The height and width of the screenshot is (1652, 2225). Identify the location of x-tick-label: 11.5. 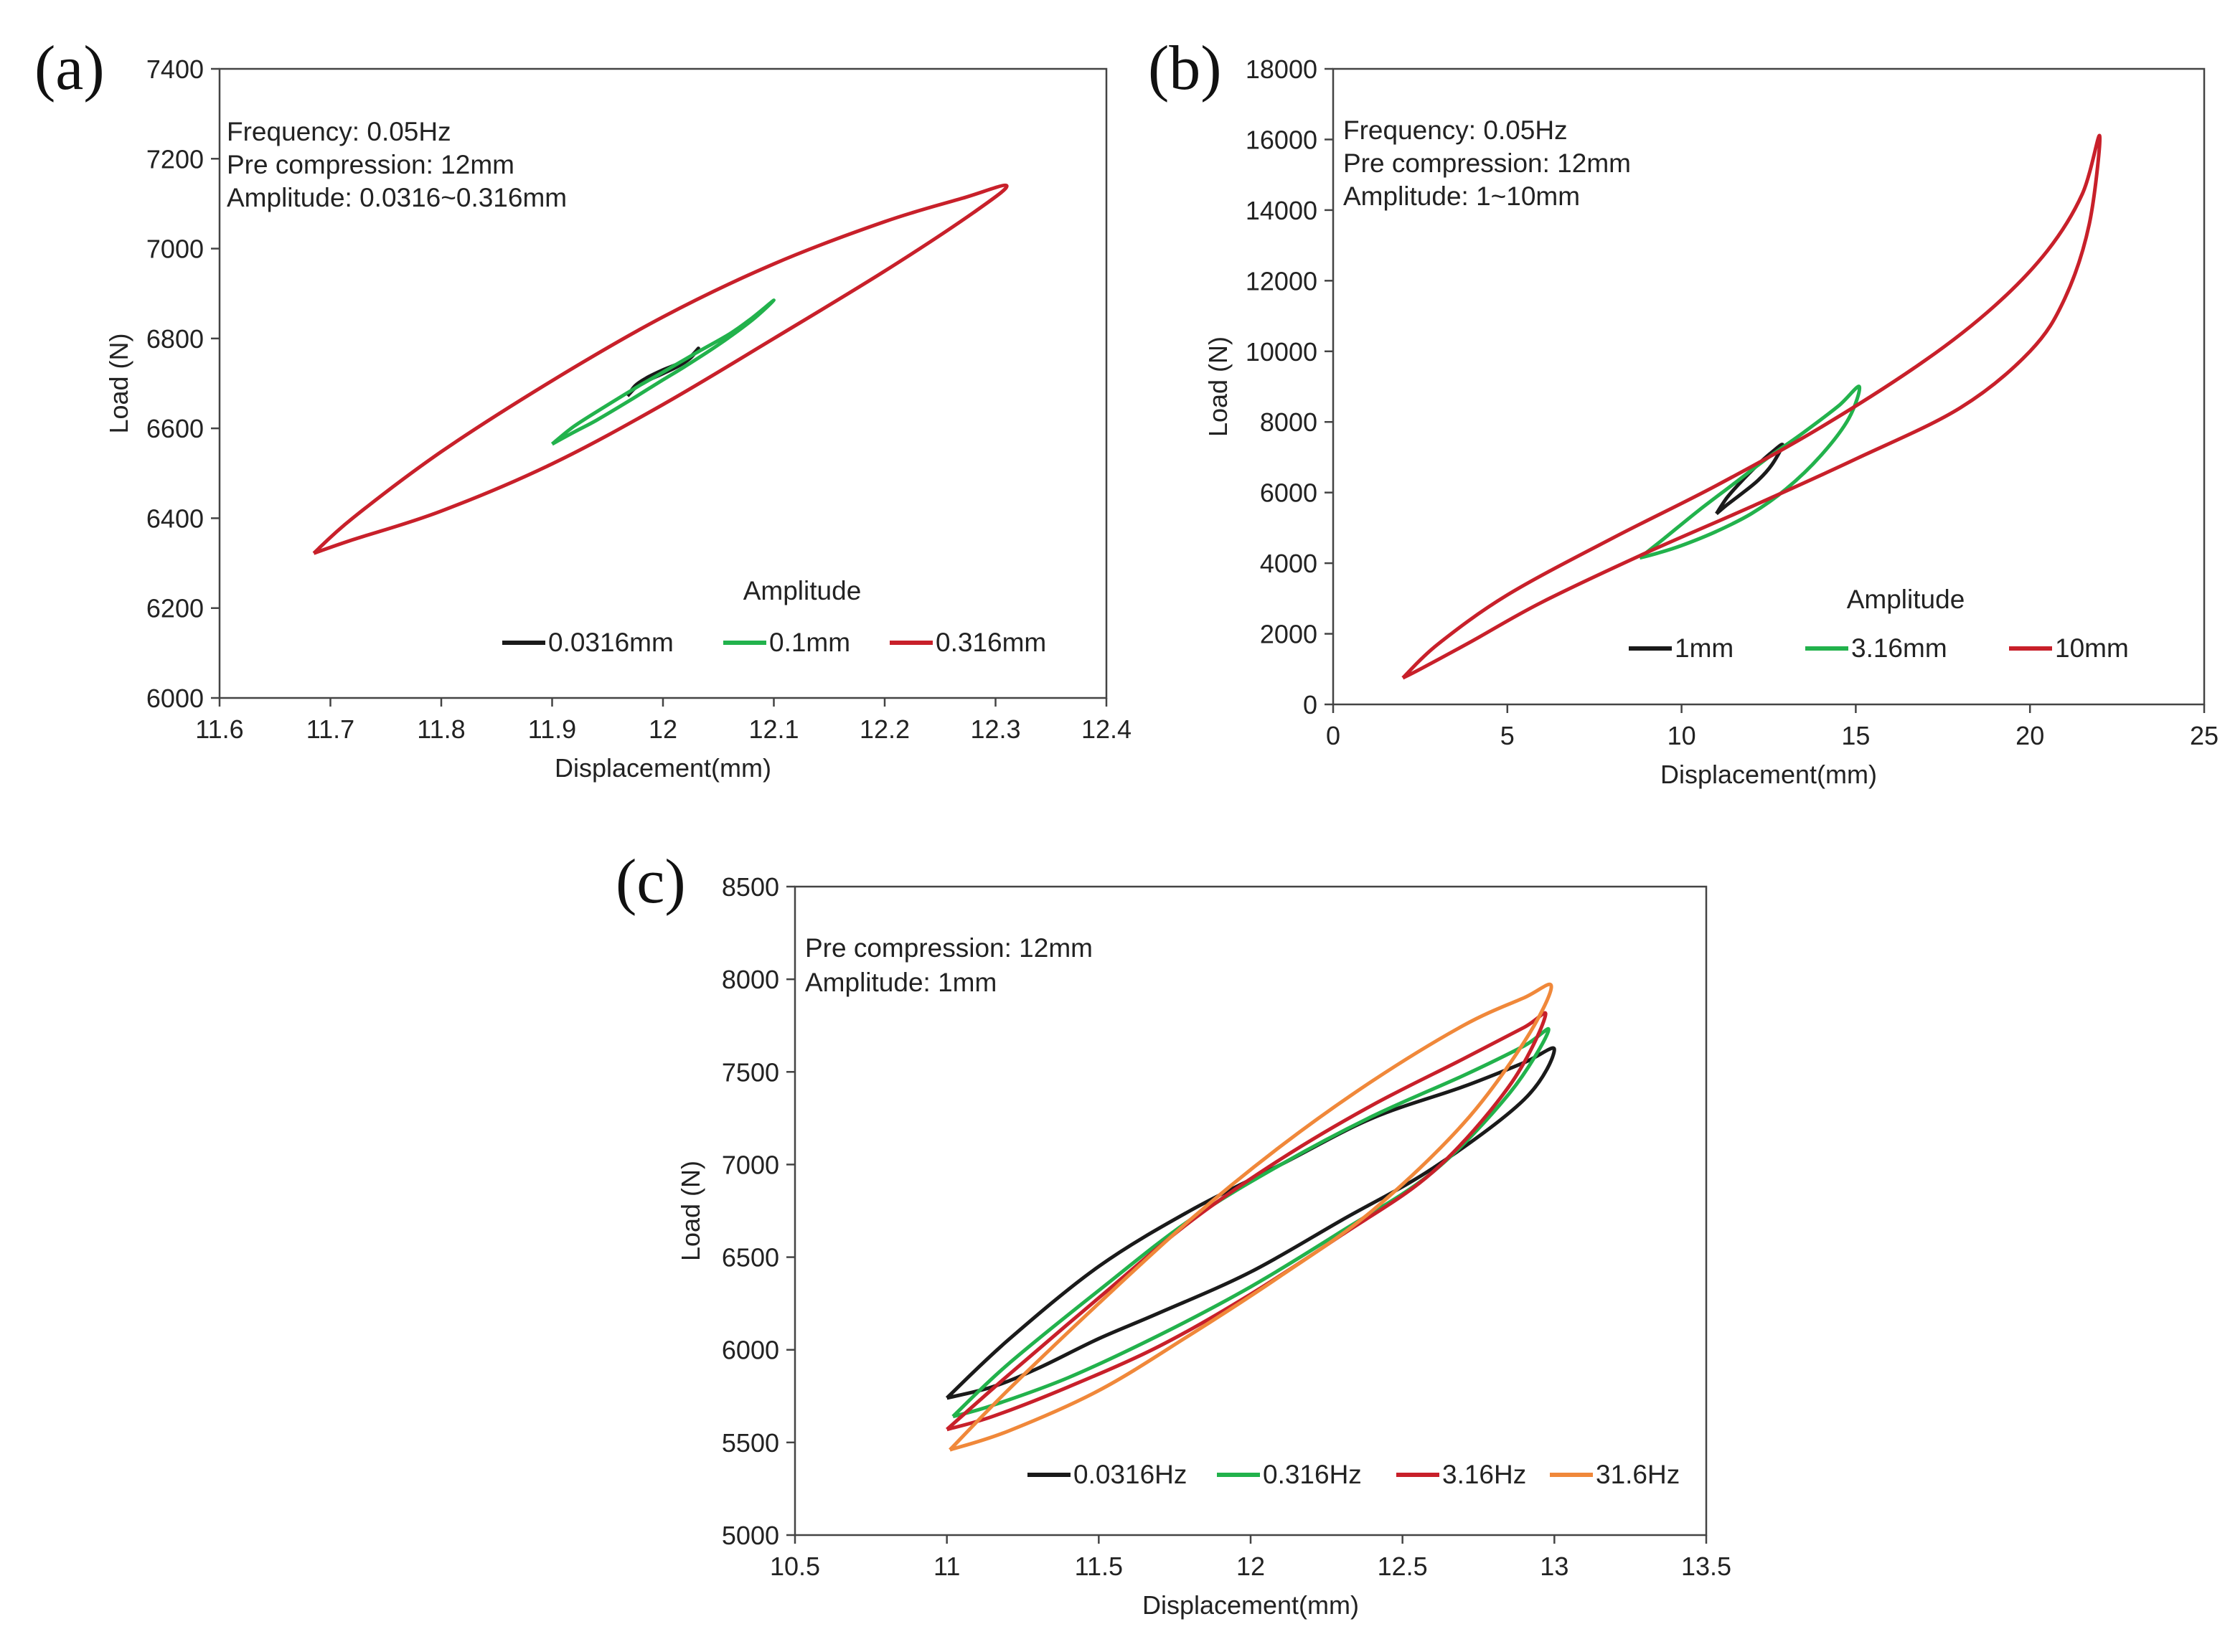
(1099, 1566).